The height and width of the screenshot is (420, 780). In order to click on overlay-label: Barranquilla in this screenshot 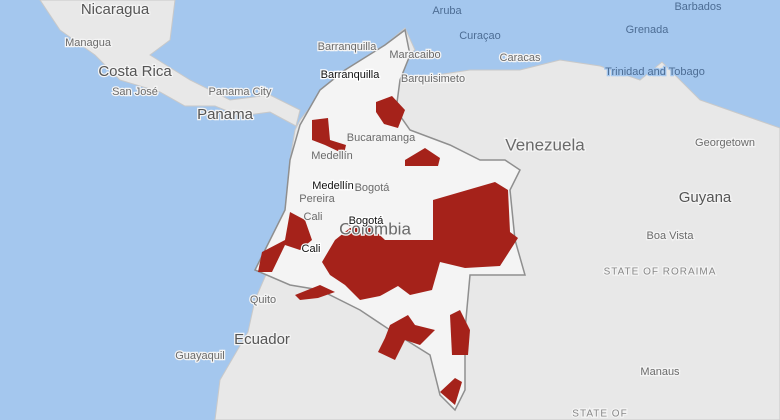, I will do `click(351, 75)`.